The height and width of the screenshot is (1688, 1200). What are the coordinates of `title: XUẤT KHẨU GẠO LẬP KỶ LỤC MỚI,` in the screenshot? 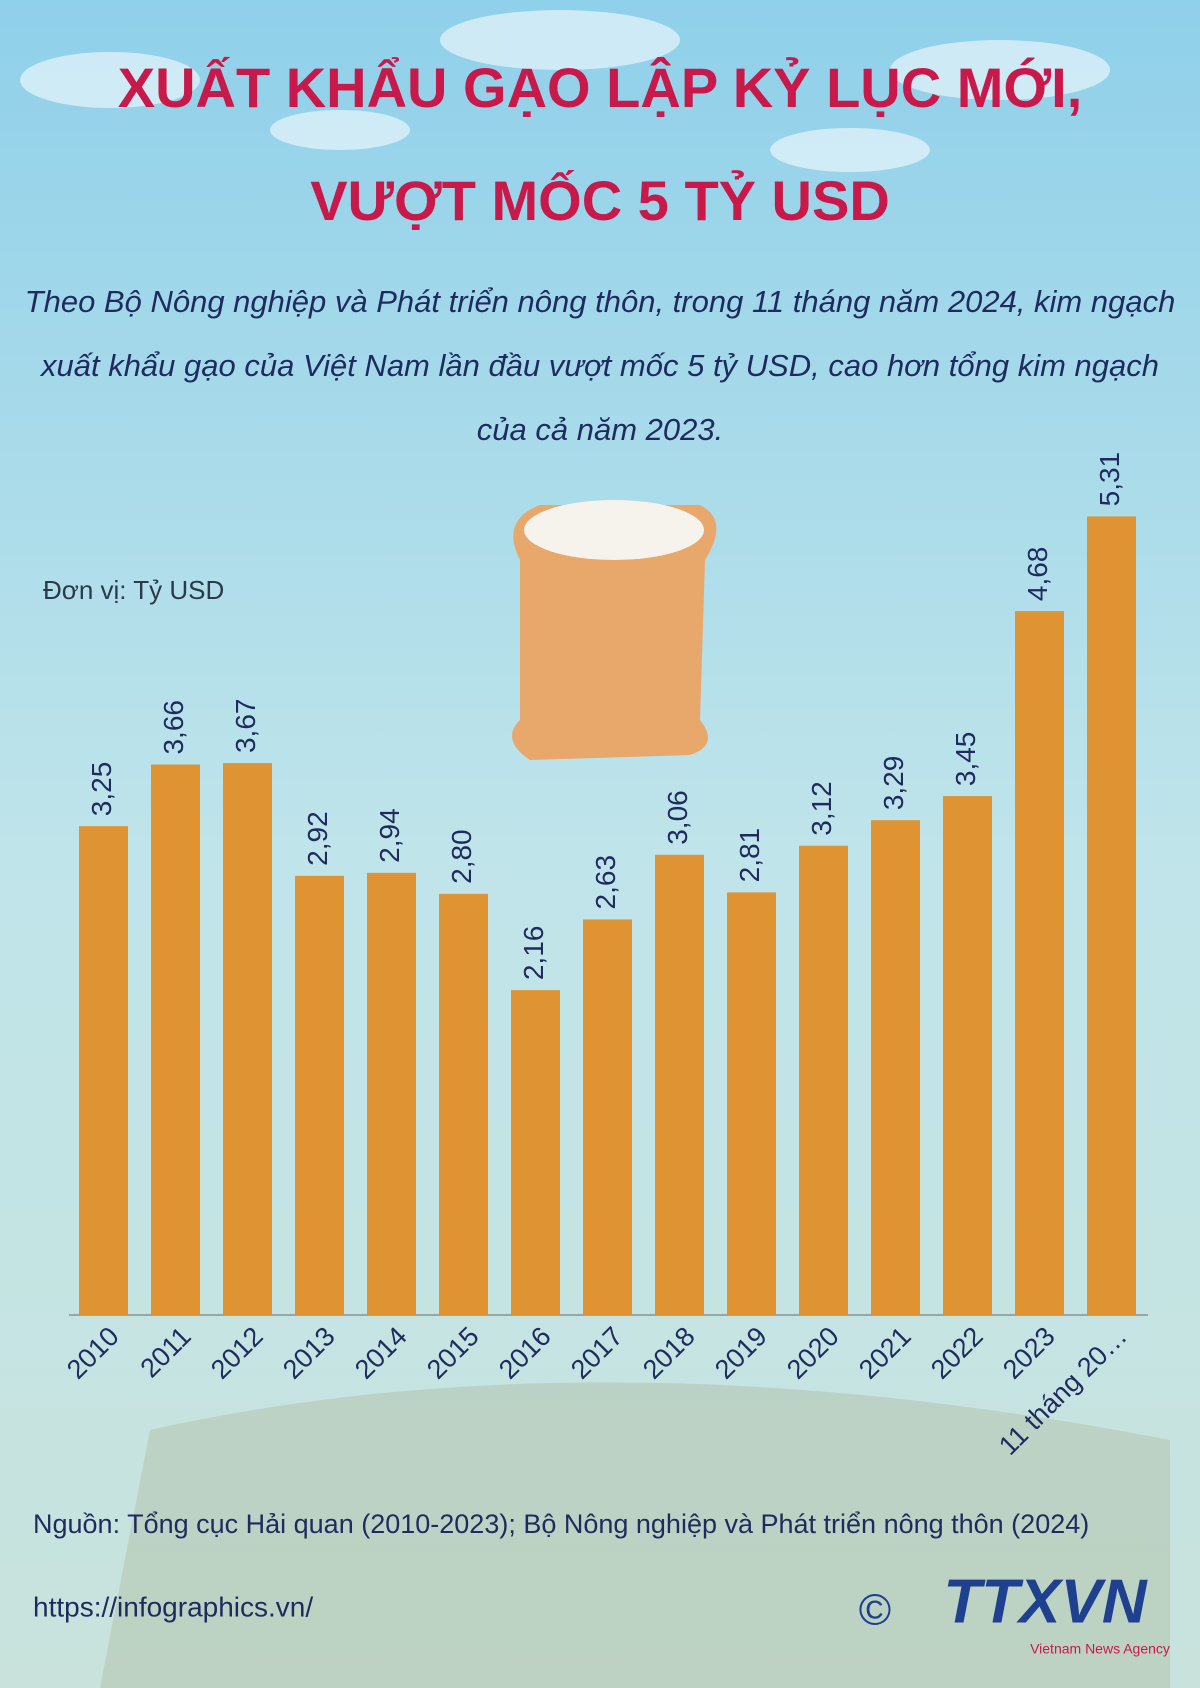 It's located at (600, 87).